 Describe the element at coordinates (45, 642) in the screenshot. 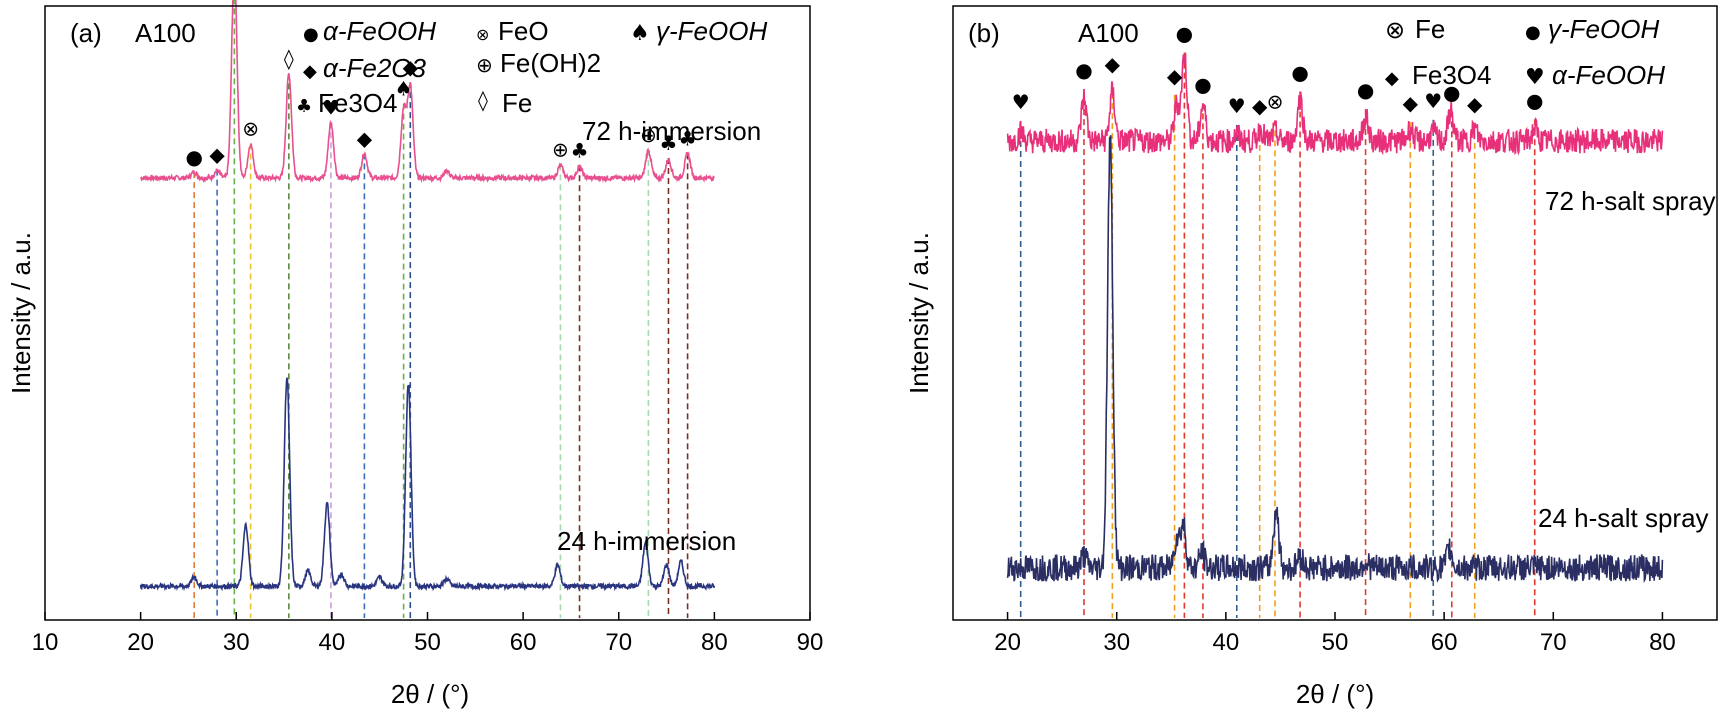

I see `x-tick-label: 10` at that location.